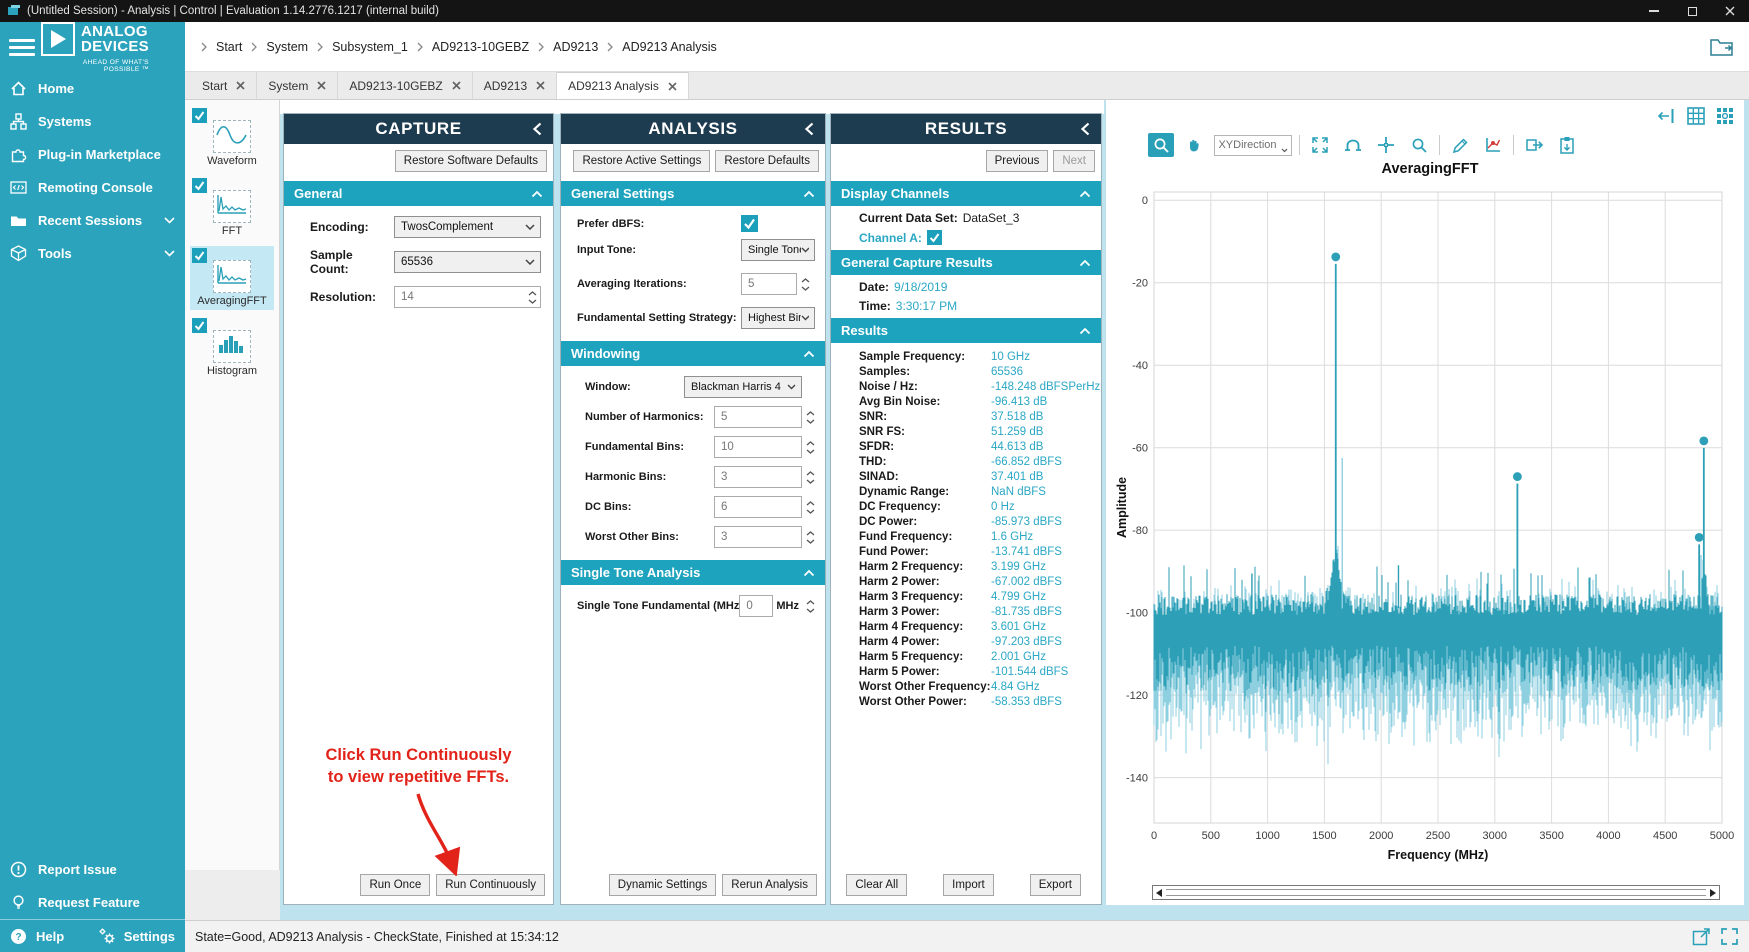  Describe the element at coordinates (693, 353) in the screenshot. I see `windowing-section: Windowing` at that location.